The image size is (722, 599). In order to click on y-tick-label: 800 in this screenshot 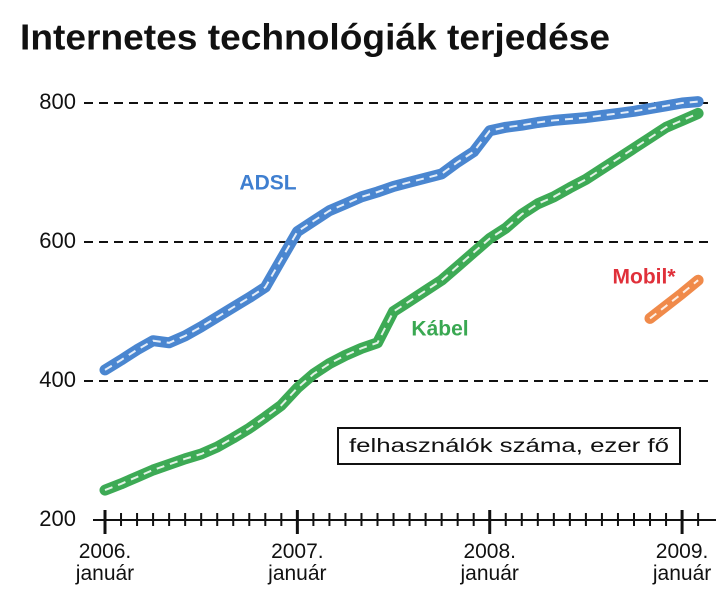, I will do `click(57, 101)`.